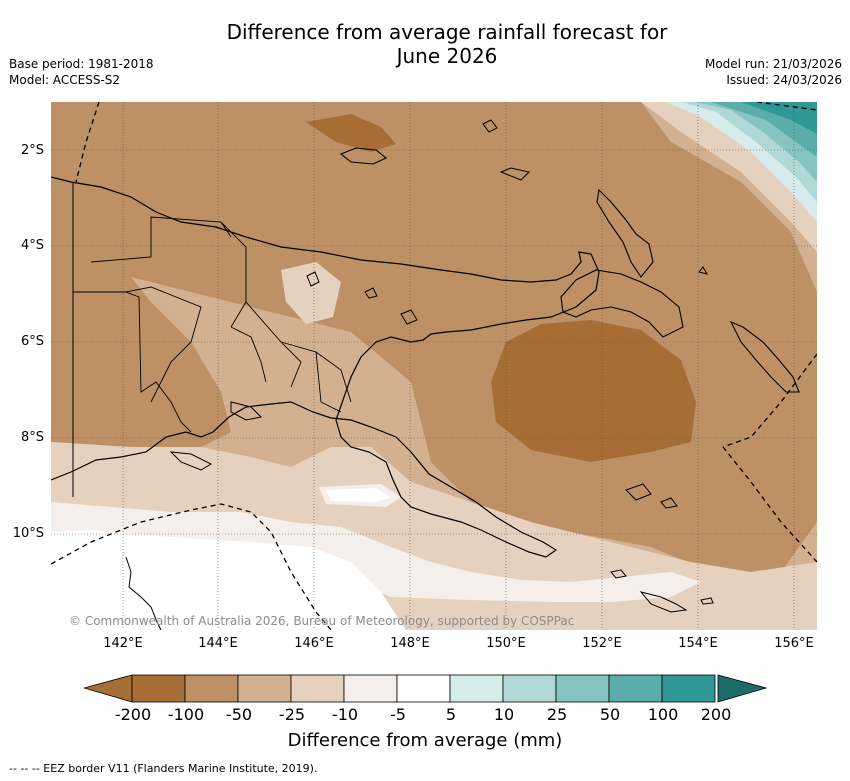 The height and width of the screenshot is (781, 850). I want to click on lat-label-4s: 4°S, so click(32, 245).